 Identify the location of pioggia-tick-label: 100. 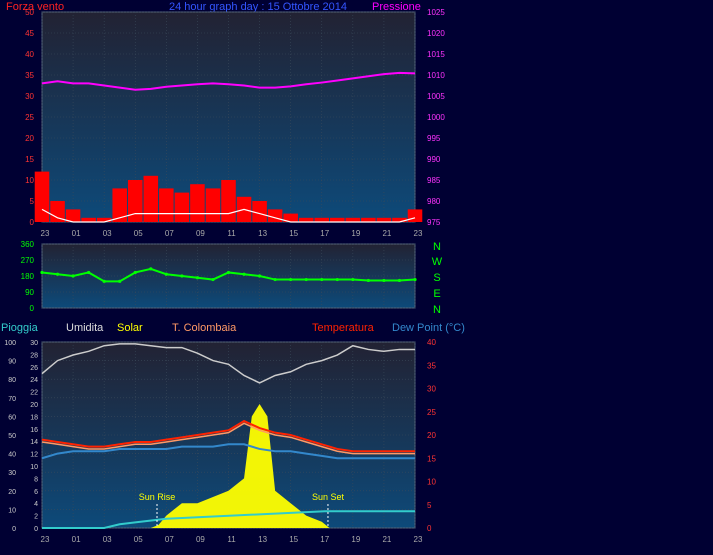
(10, 343).